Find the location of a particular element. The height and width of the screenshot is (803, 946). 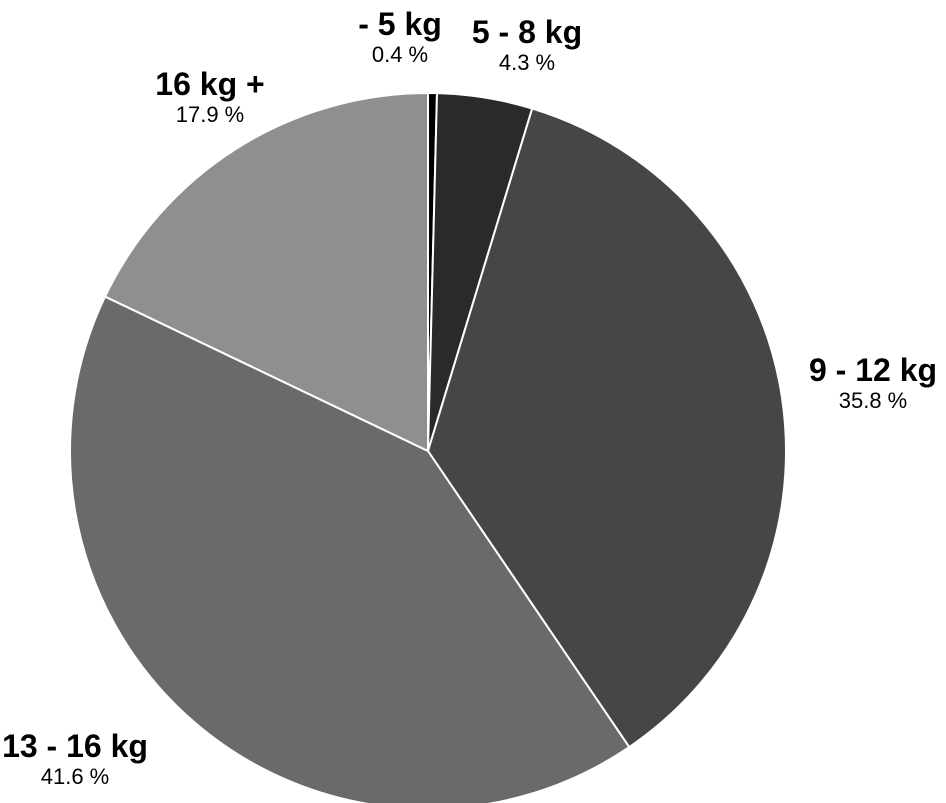

slice-label-5-8kg: 5 - 8 kg 4.3 % is located at coordinates (527, 45).